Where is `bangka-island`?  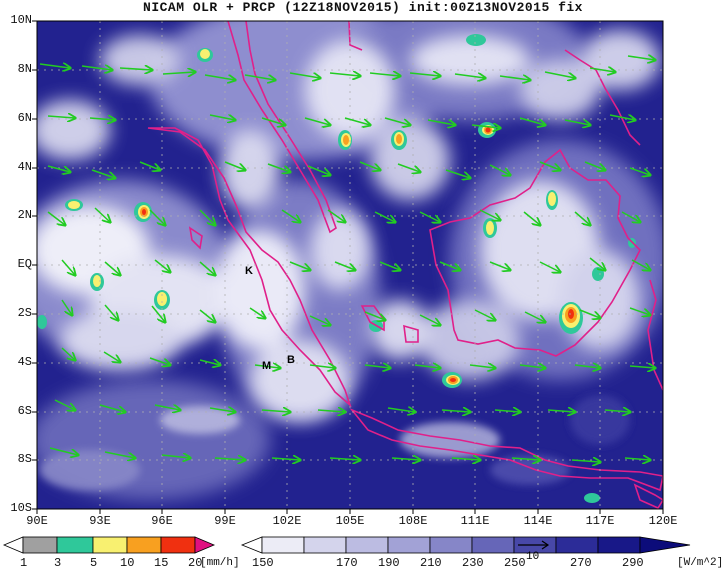
bangka-island is located at coordinates (372, 318).